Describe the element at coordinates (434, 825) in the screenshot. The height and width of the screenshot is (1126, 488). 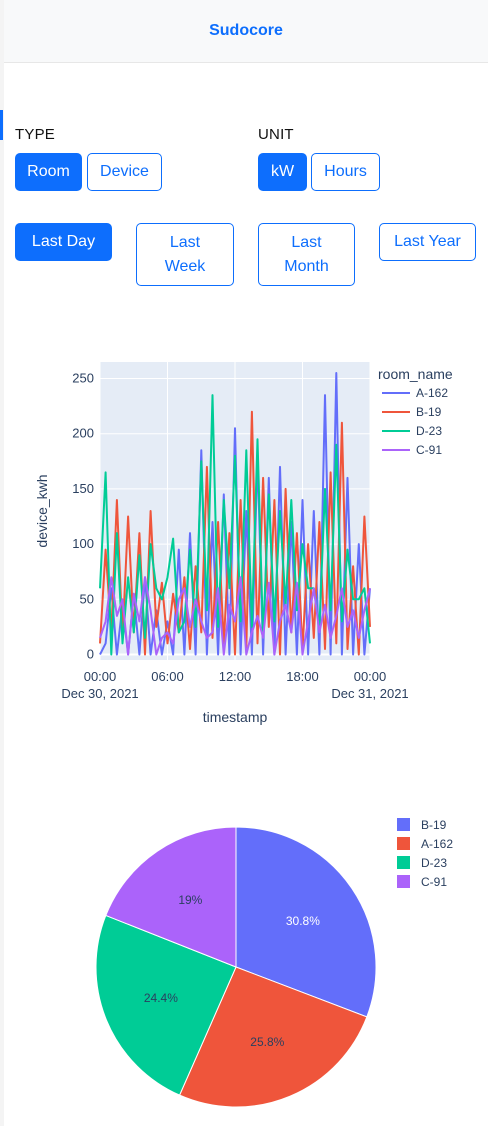
I see `pie-legend-label: B-19` at that location.